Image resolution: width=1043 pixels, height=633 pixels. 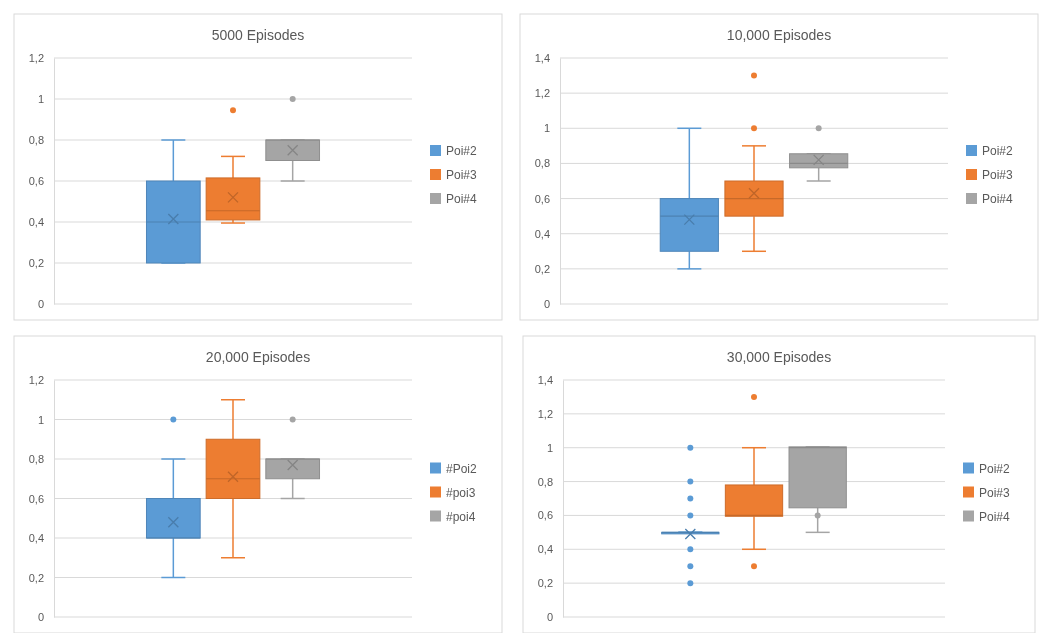 I want to click on chart-title: 20,000 Episodes, so click(x=258, y=357).